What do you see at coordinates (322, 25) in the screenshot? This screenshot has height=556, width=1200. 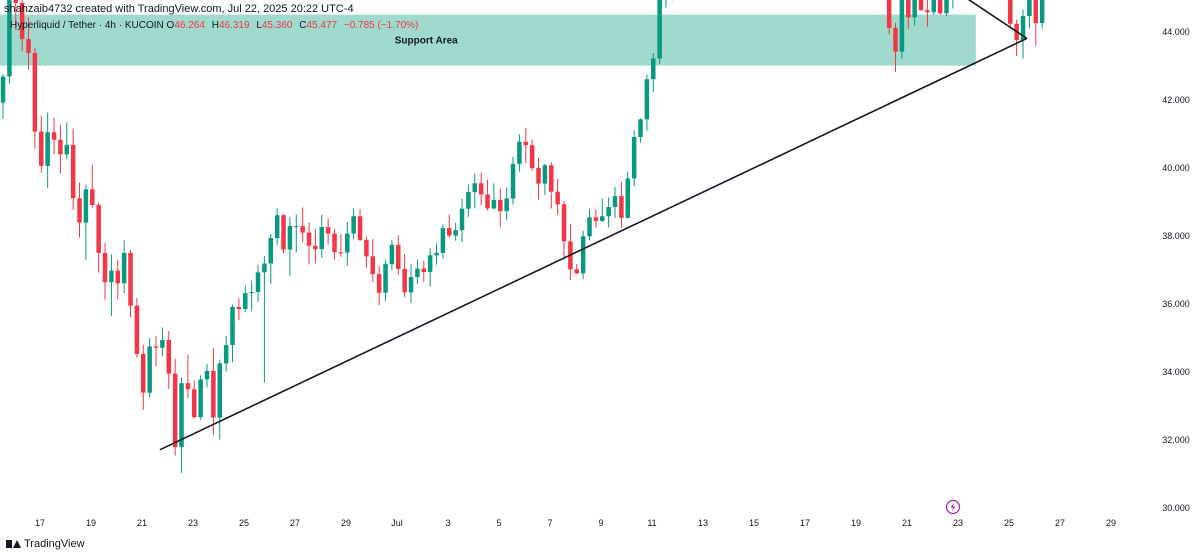 I see `close-value: 45.477` at bounding box center [322, 25].